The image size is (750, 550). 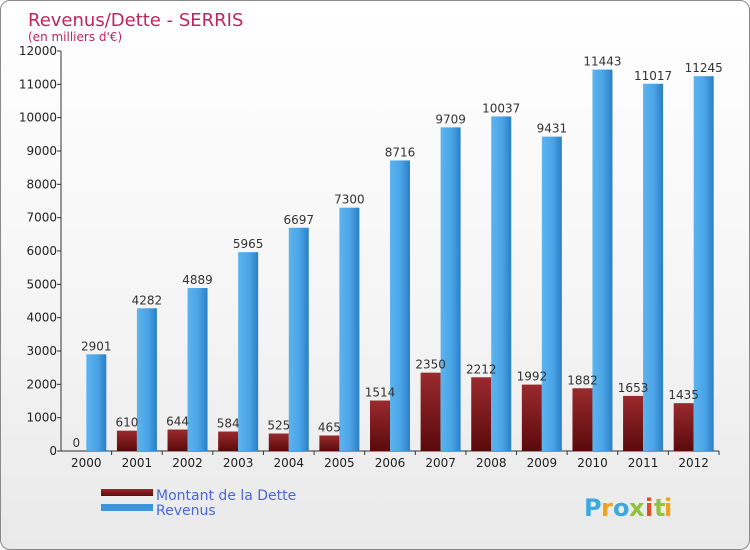 What do you see at coordinates (633, 388) in the screenshot?
I see `data-label-debt: 1653` at bounding box center [633, 388].